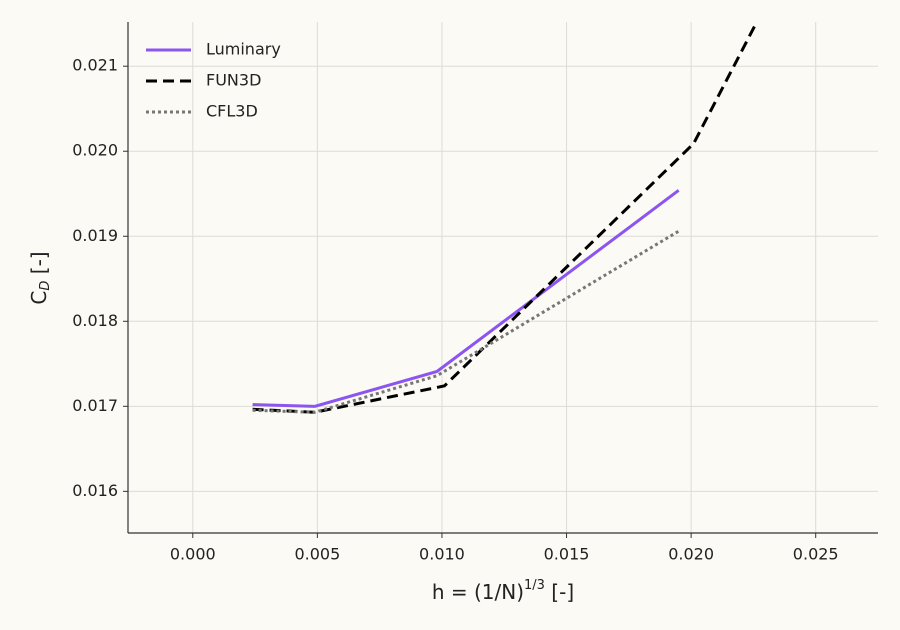 The height and width of the screenshot is (630, 900). Describe the element at coordinates (95, 65) in the screenshot. I see `y-tick-label: 0.021` at that location.